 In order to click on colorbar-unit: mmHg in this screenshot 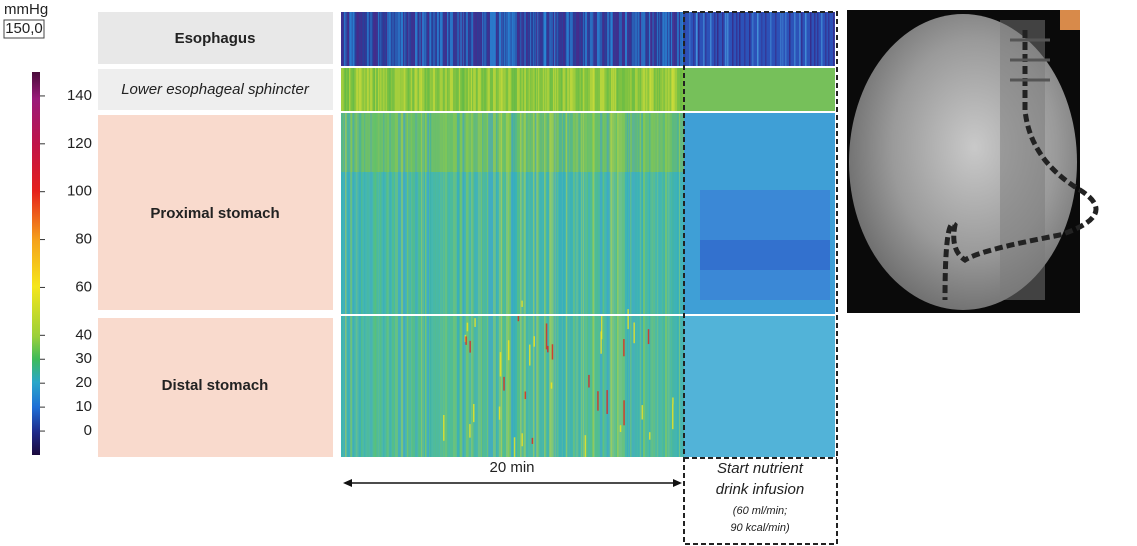, I will do `click(26, 9)`.